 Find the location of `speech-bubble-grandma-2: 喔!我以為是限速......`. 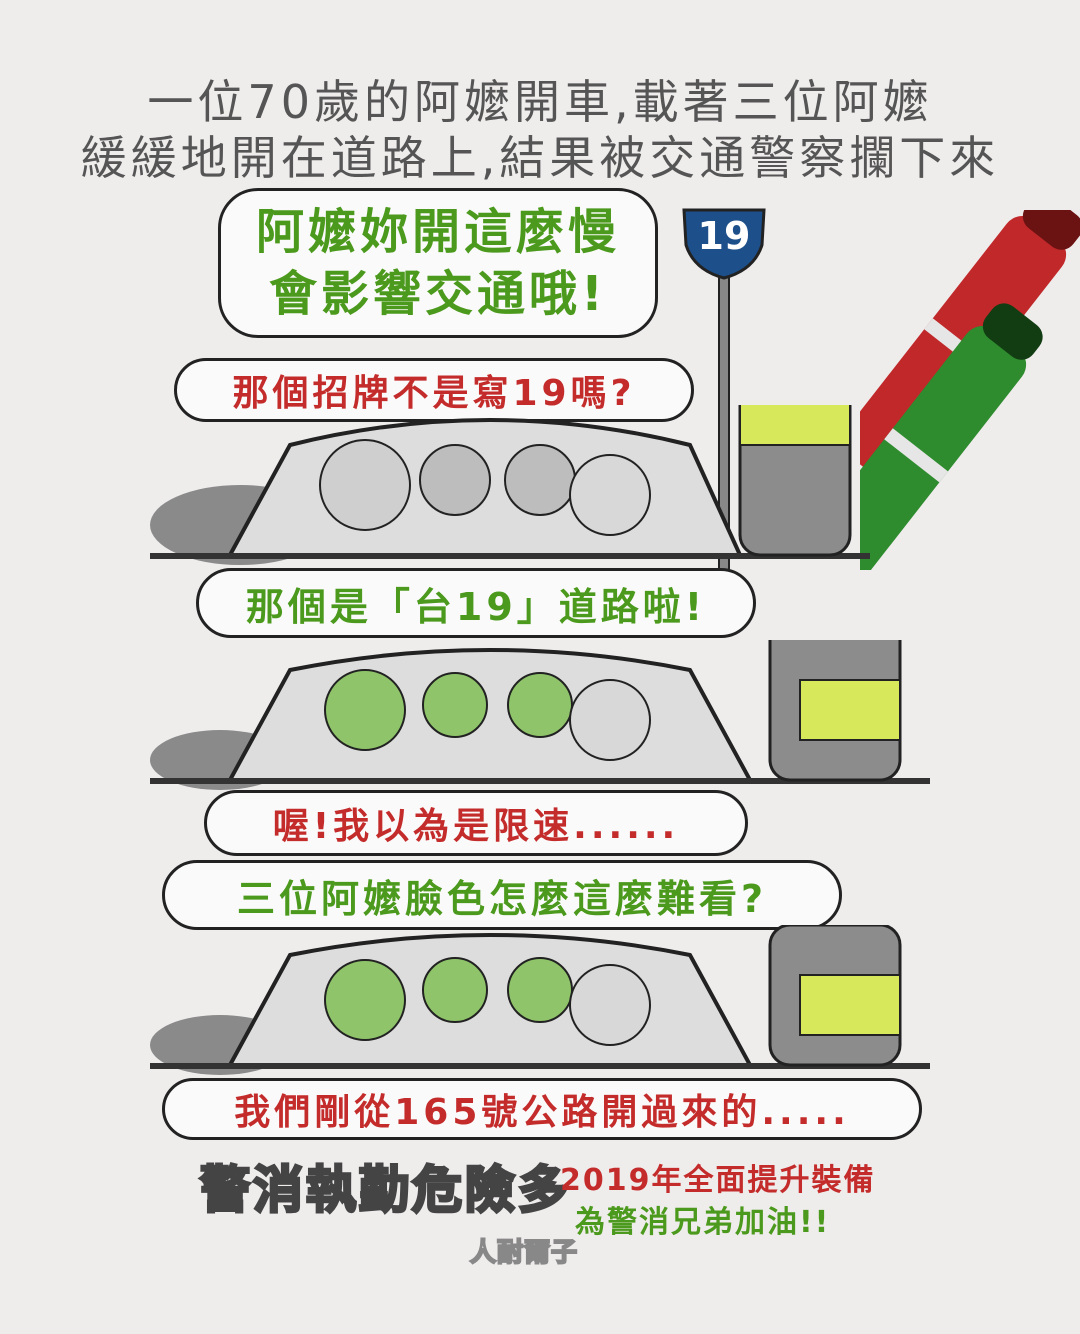

speech-bubble-grandma-2: 喔!我以為是限速...... is located at coordinates (476, 823).